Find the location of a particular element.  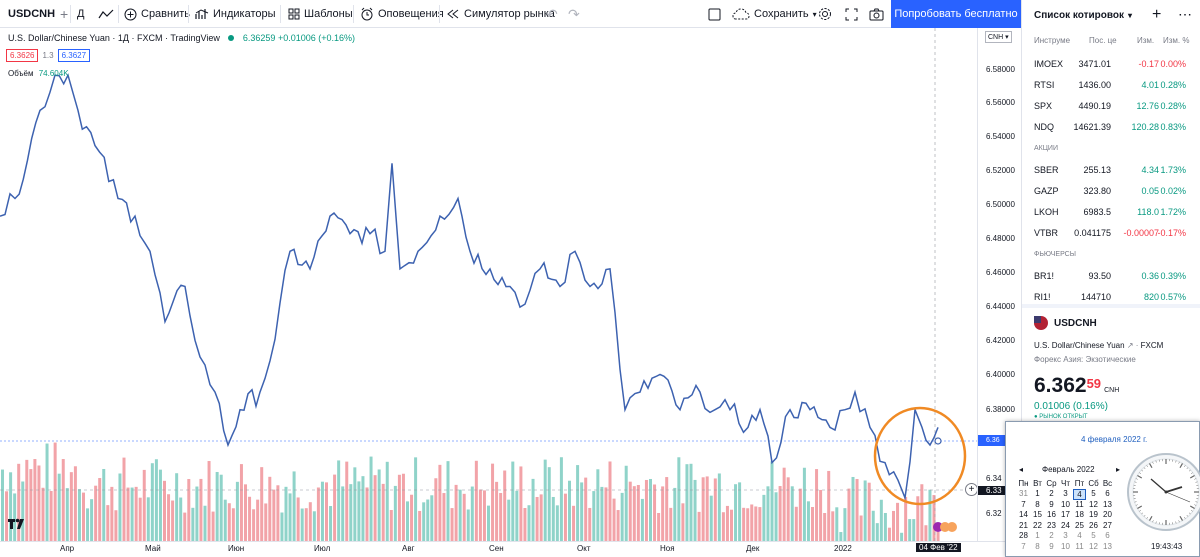

settings-button is located at coordinates (825, 14).